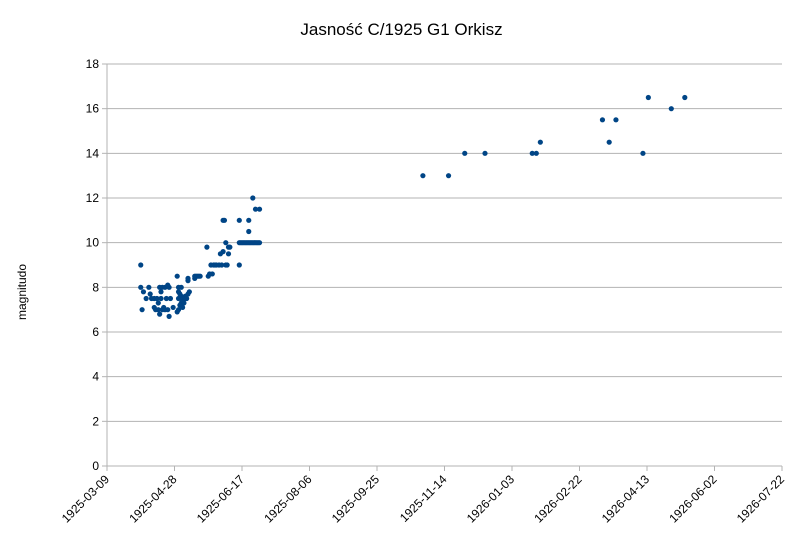  Describe the element at coordinates (288, 499) in the screenshot. I see `x-tick-label: 1925-08-06` at that location.